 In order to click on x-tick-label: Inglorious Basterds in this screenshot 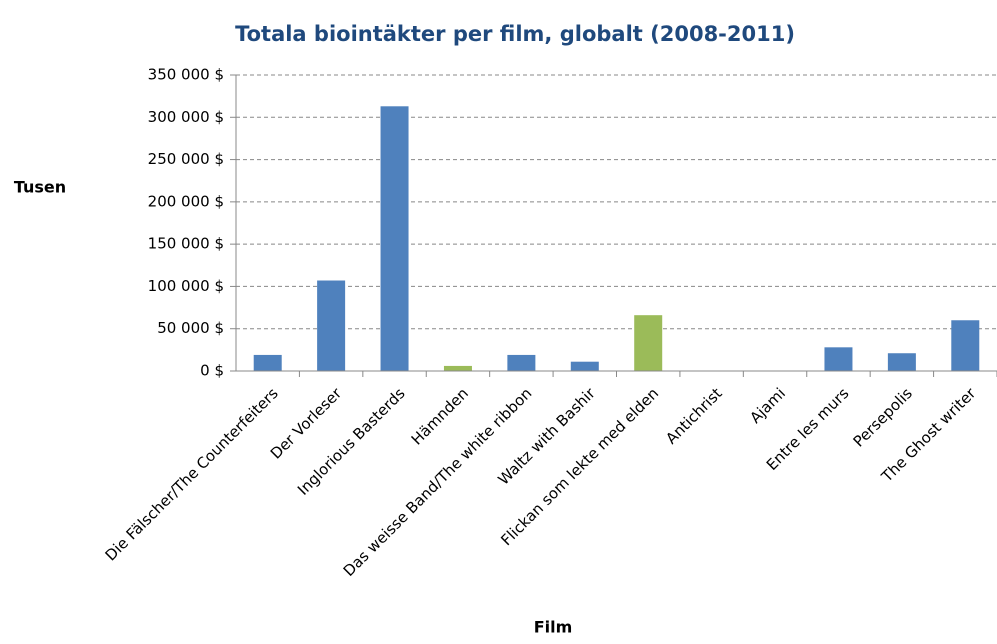, I will do `click(351, 441)`.